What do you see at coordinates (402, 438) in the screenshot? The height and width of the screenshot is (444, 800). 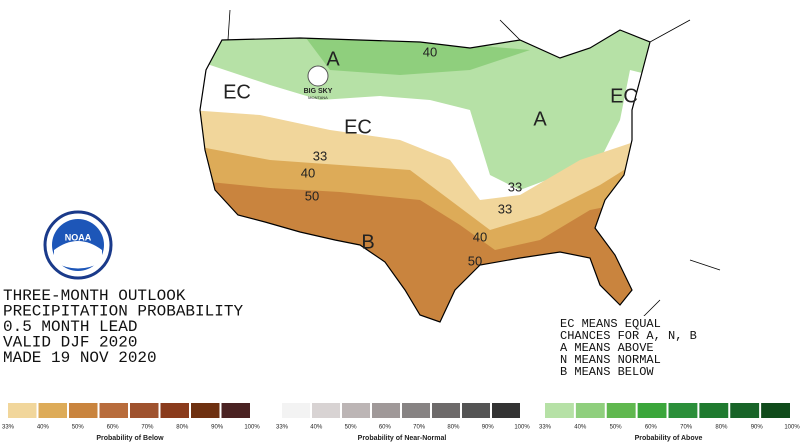 I see `legend-title: Probability of Near-Normal` at bounding box center [402, 438].